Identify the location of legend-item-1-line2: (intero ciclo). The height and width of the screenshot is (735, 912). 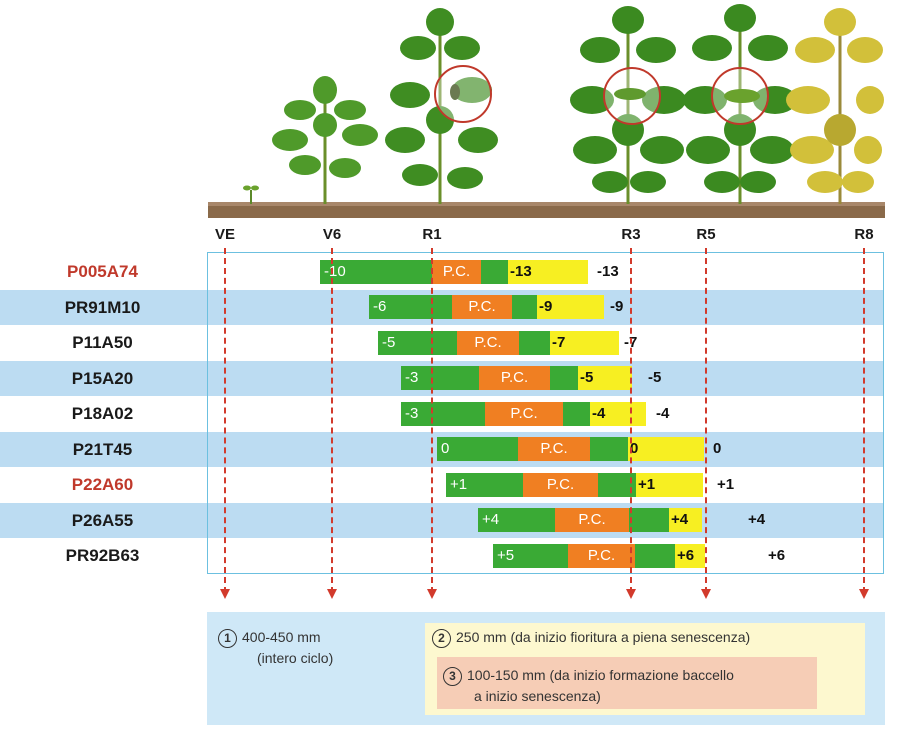
(295, 658).